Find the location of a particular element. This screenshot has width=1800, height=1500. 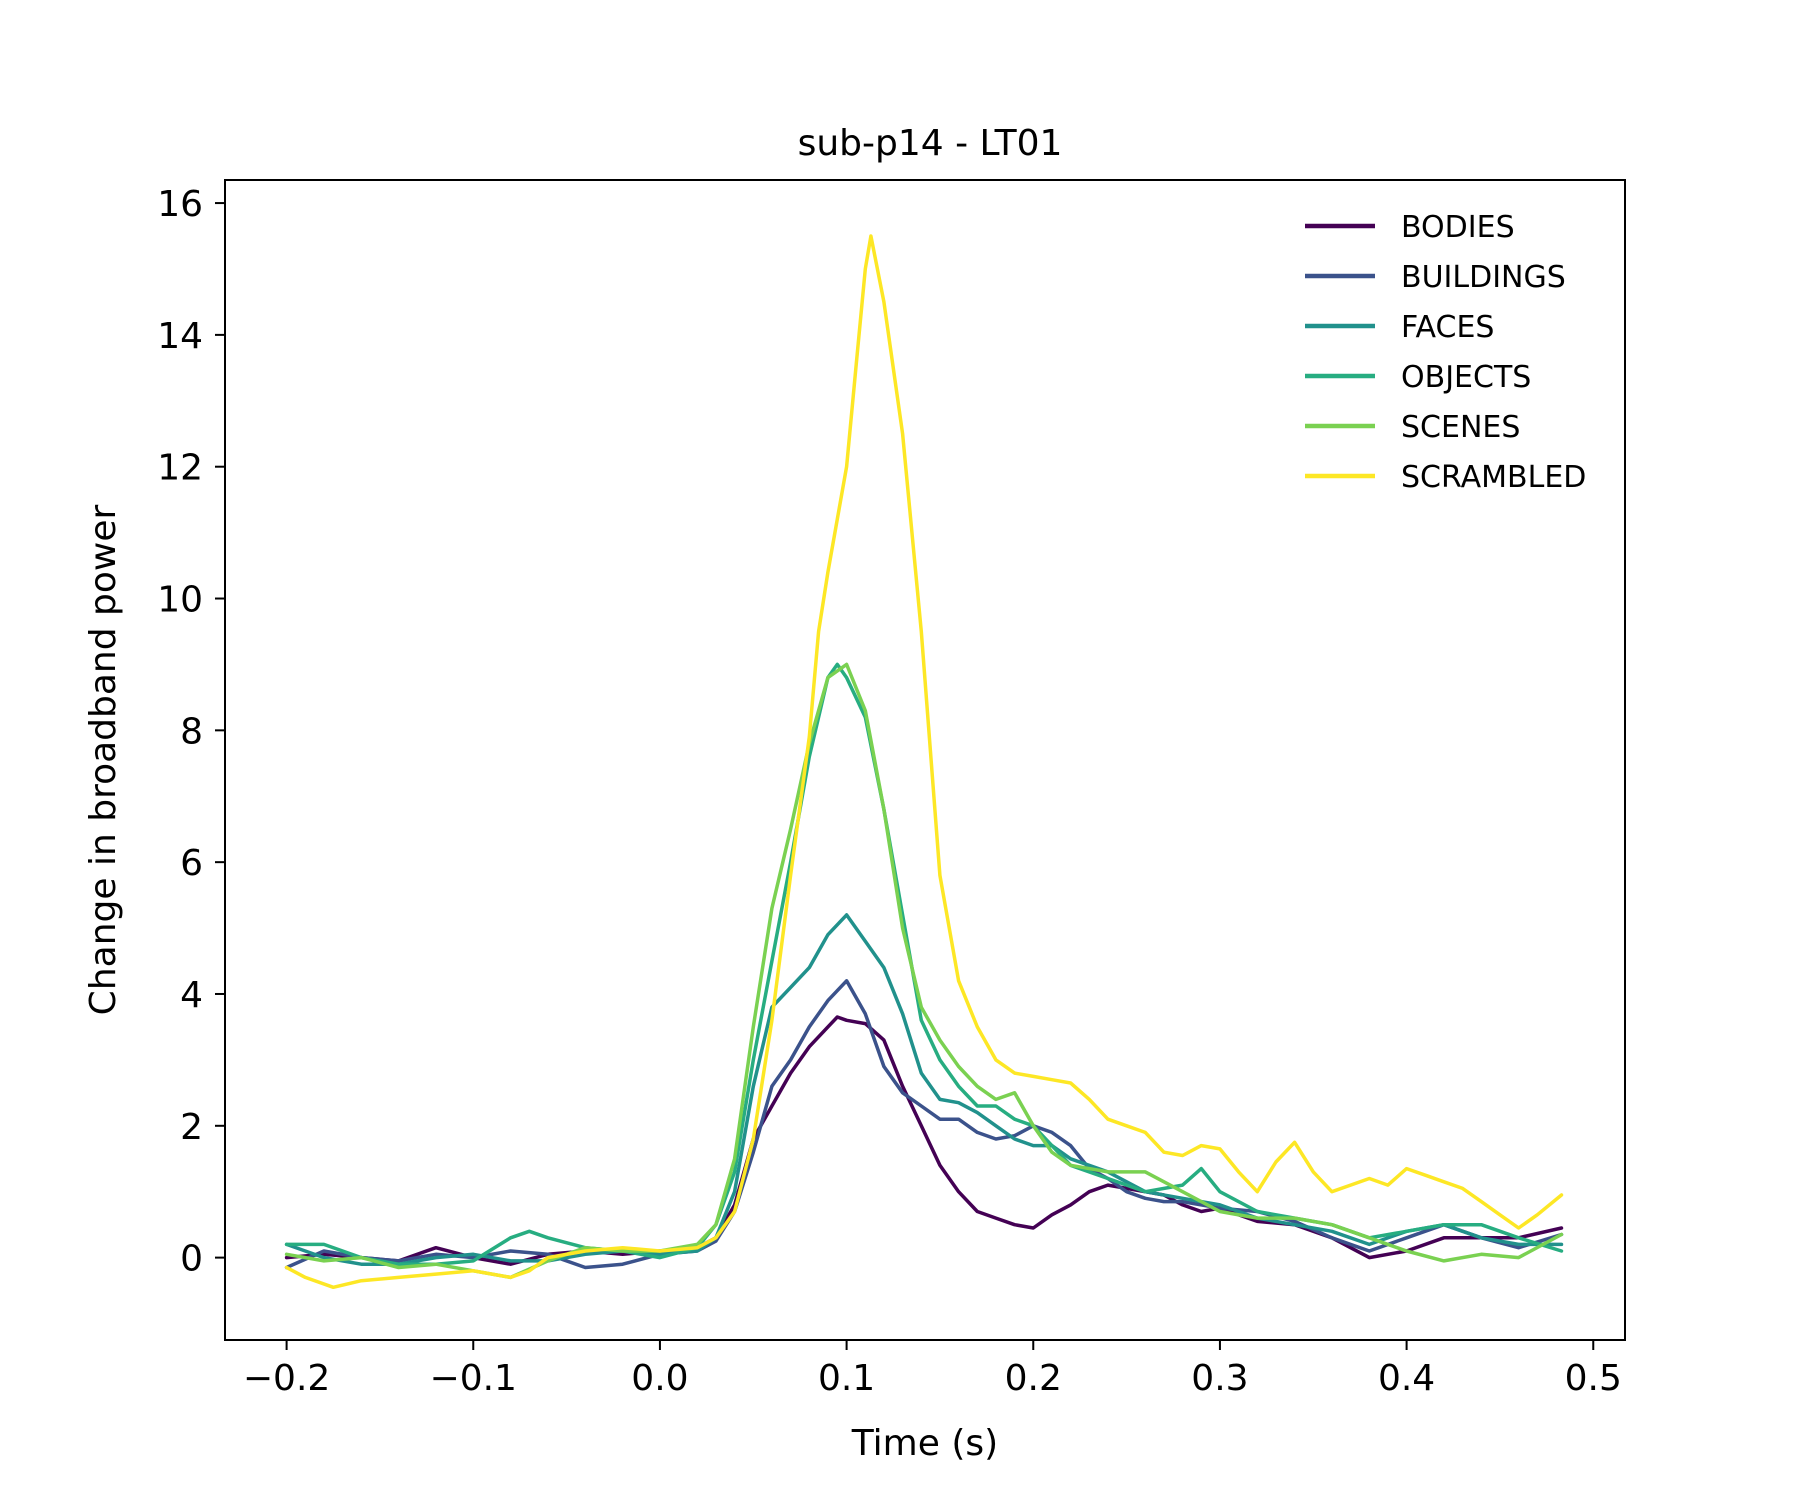

legend-label-scenes: SCENES is located at coordinates (1460, 427).